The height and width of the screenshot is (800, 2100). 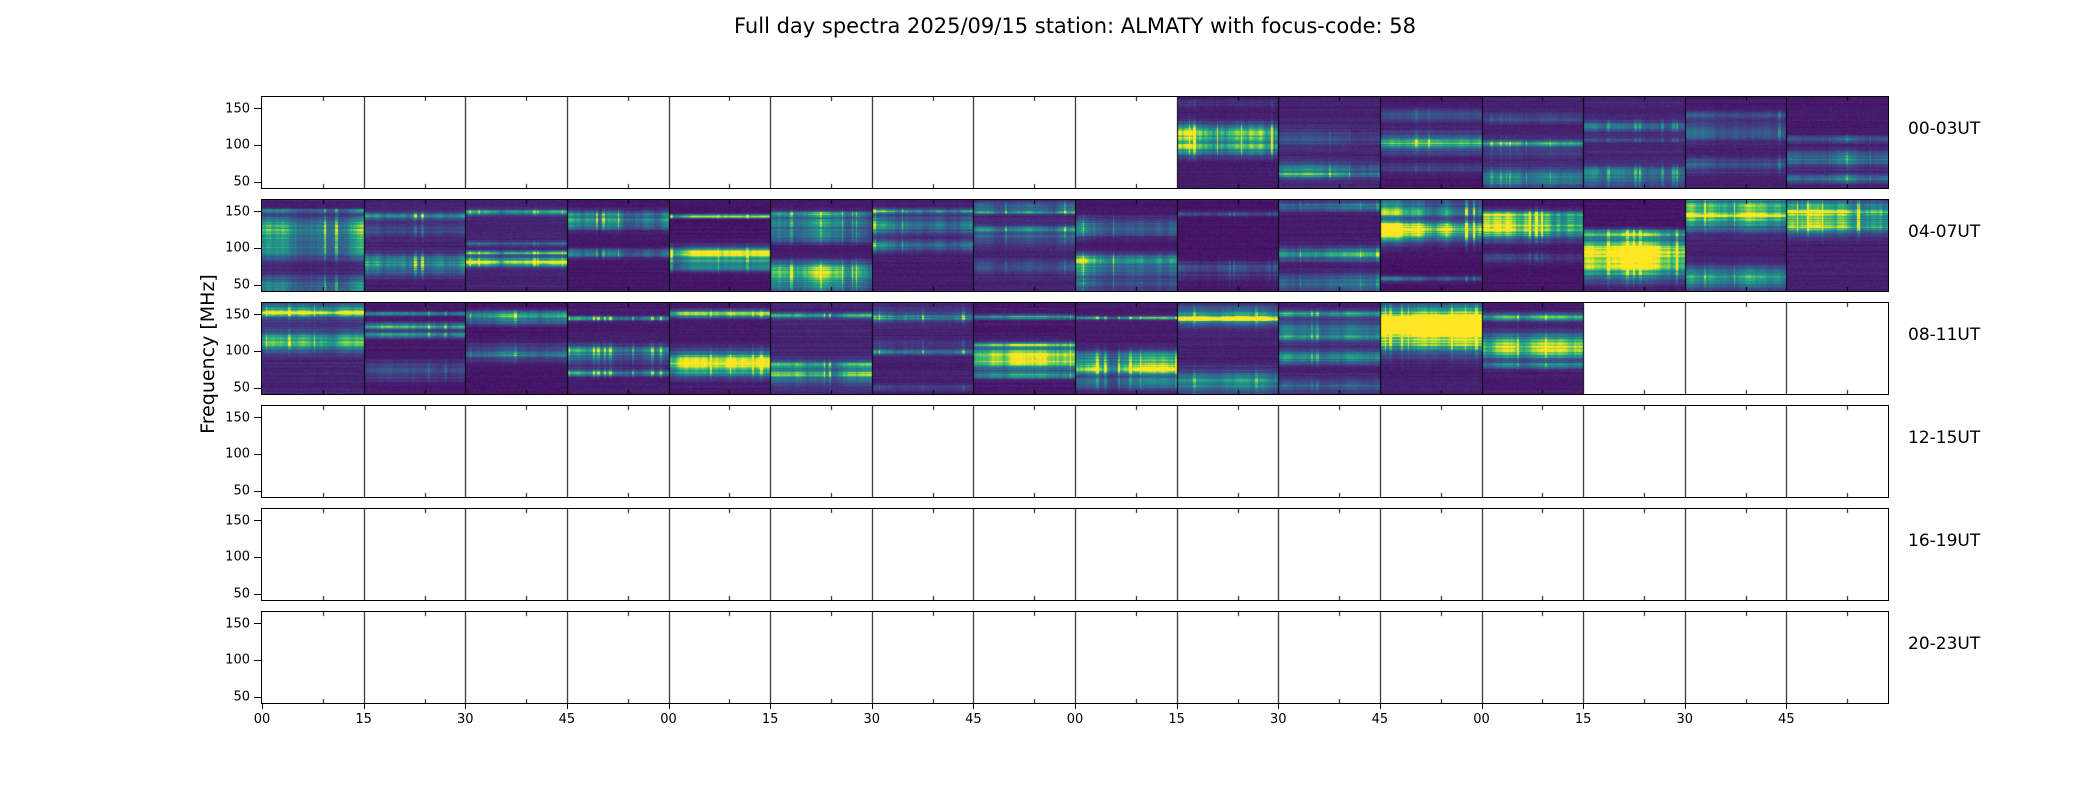 I want to click on spectra-row-12-15: 12-15UT 150 100 50, so click(x=1102, y=452).